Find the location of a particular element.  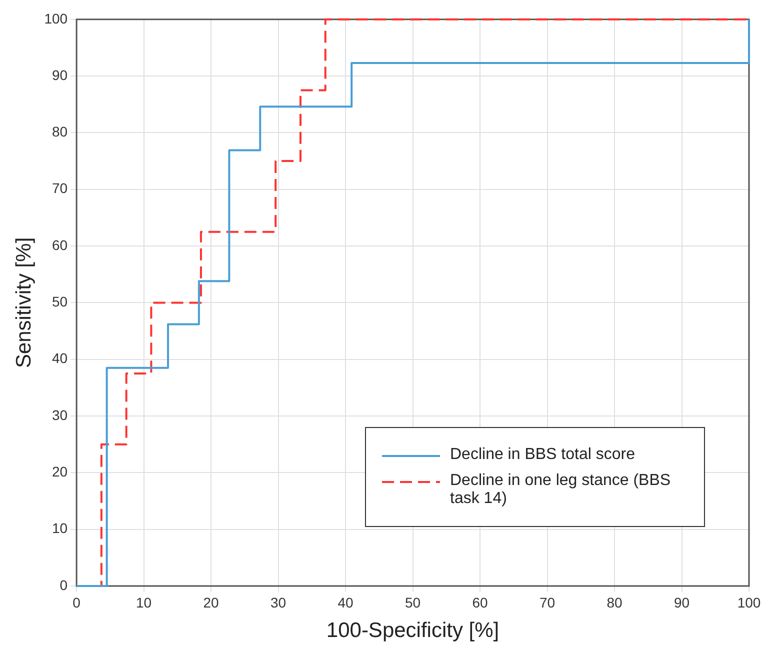

y-tick-label: 0 is located at coordinates (64, 584).